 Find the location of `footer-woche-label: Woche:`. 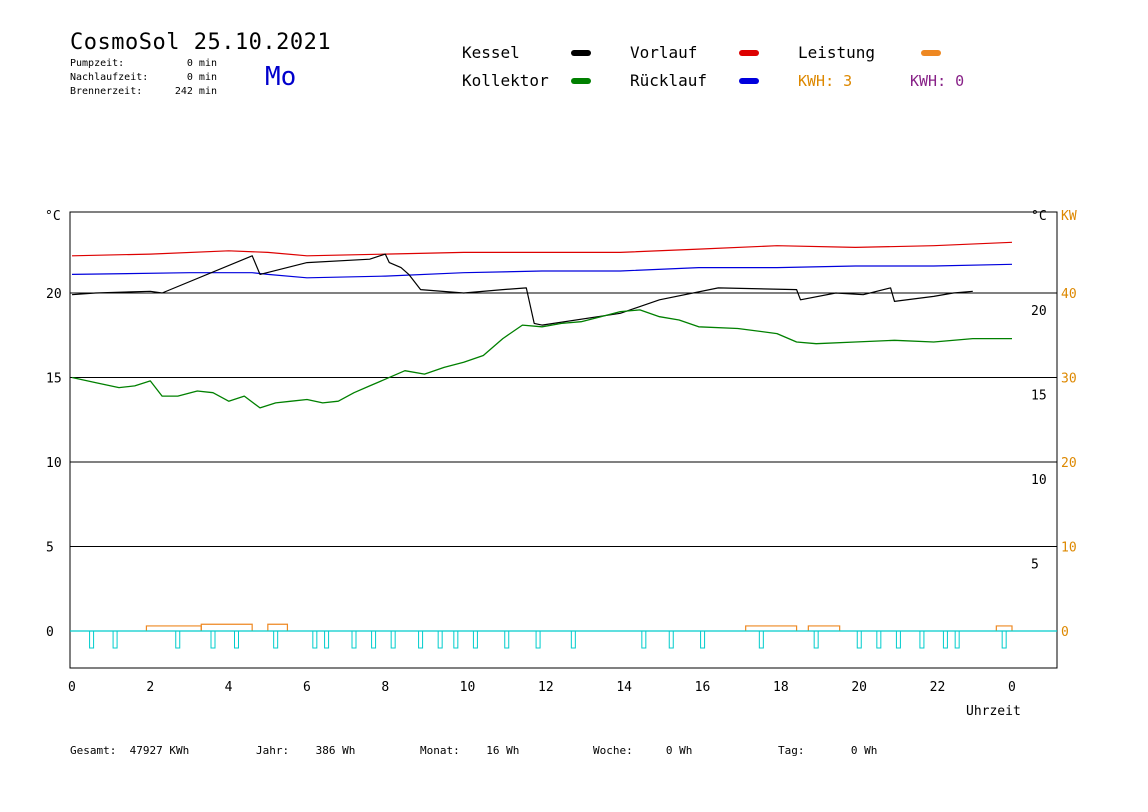

footer-woche-label: Woche: is located at coordinates (613, 750).